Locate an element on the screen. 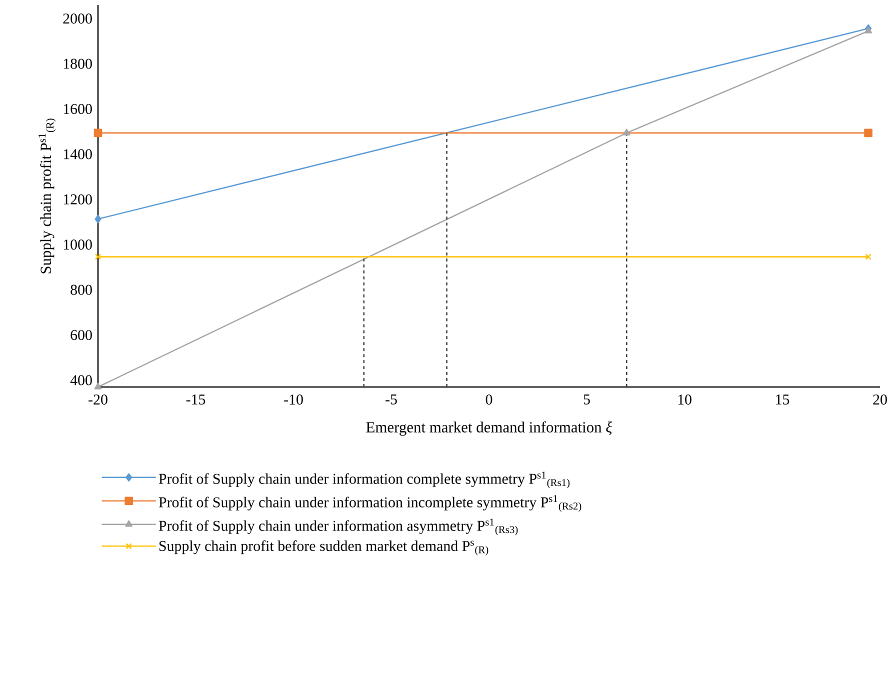 The image size is (891, 699). legend-label: Profit of Supply chain under information incomplete symmetry P$^{s1}$(Rs2) is located at coordinates (370, 503).